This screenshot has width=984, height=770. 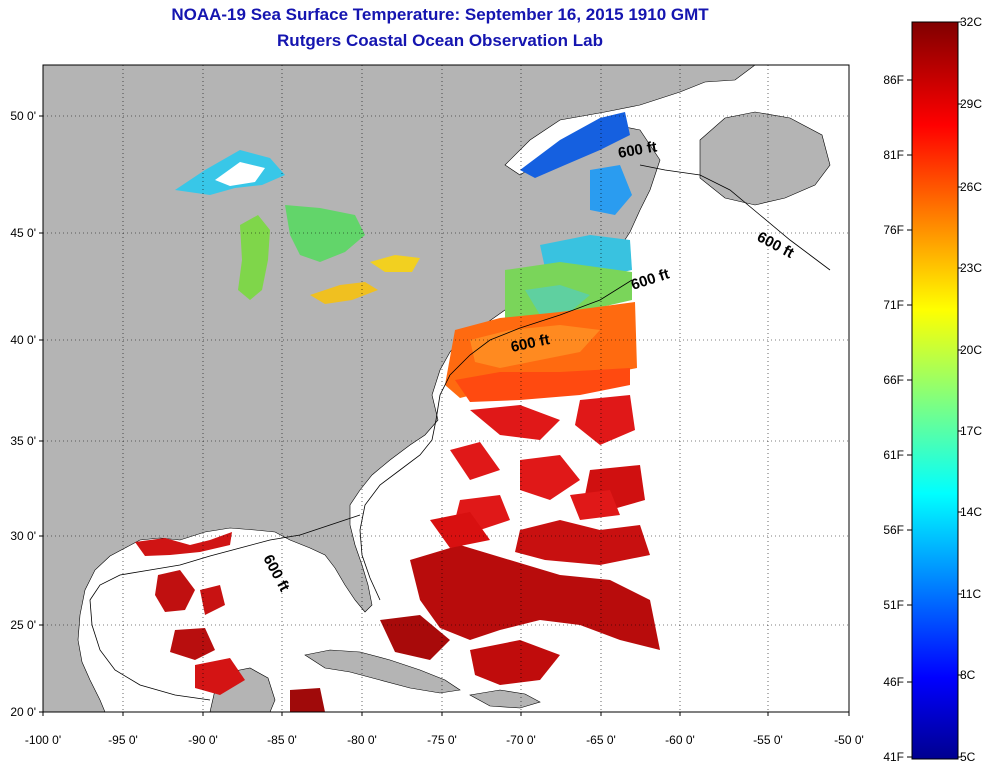 What do you see at coordinates (971, 104) in the screenshot?
I see `colorbar-label-c: 29C` at bounding box center [971, 104].